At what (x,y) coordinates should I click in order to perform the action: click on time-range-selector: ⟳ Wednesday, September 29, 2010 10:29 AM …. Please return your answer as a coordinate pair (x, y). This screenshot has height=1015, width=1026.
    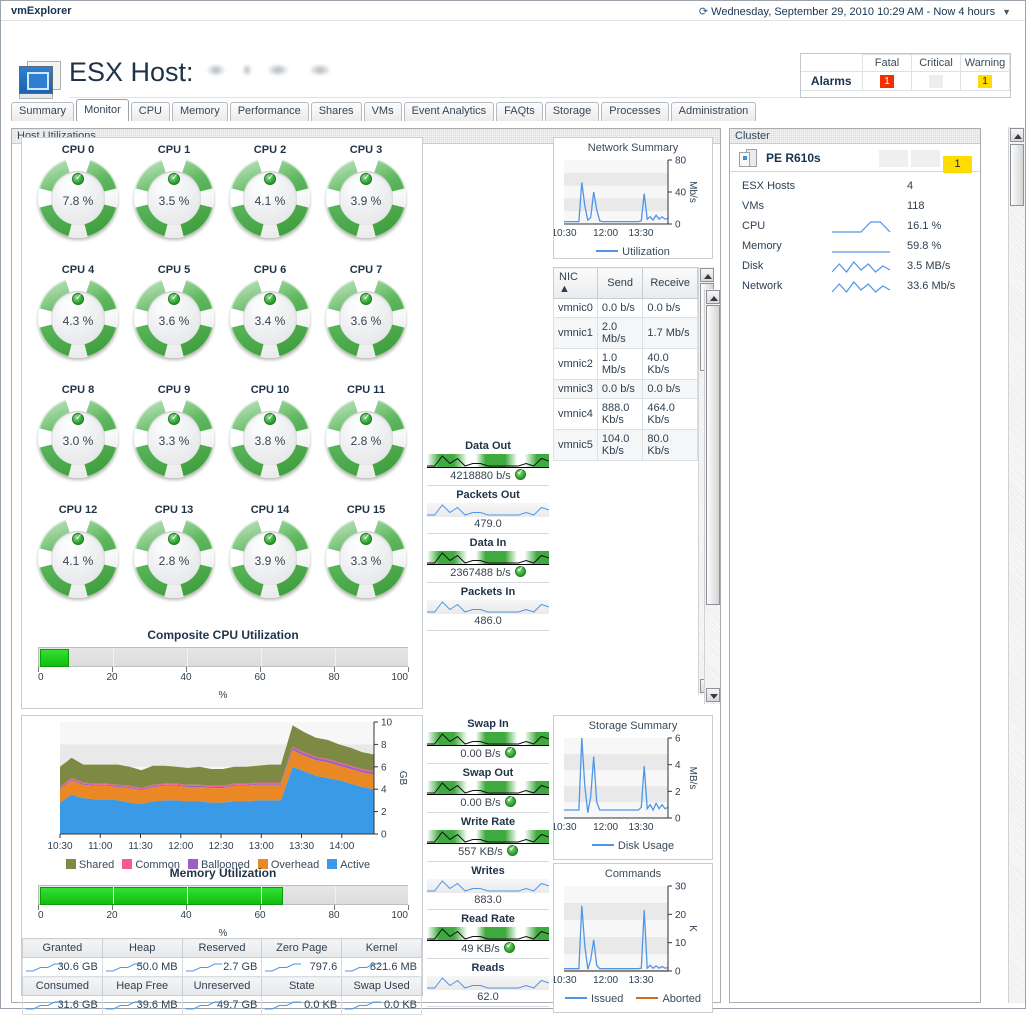
    Looking at the image, I should click on (855, 11).